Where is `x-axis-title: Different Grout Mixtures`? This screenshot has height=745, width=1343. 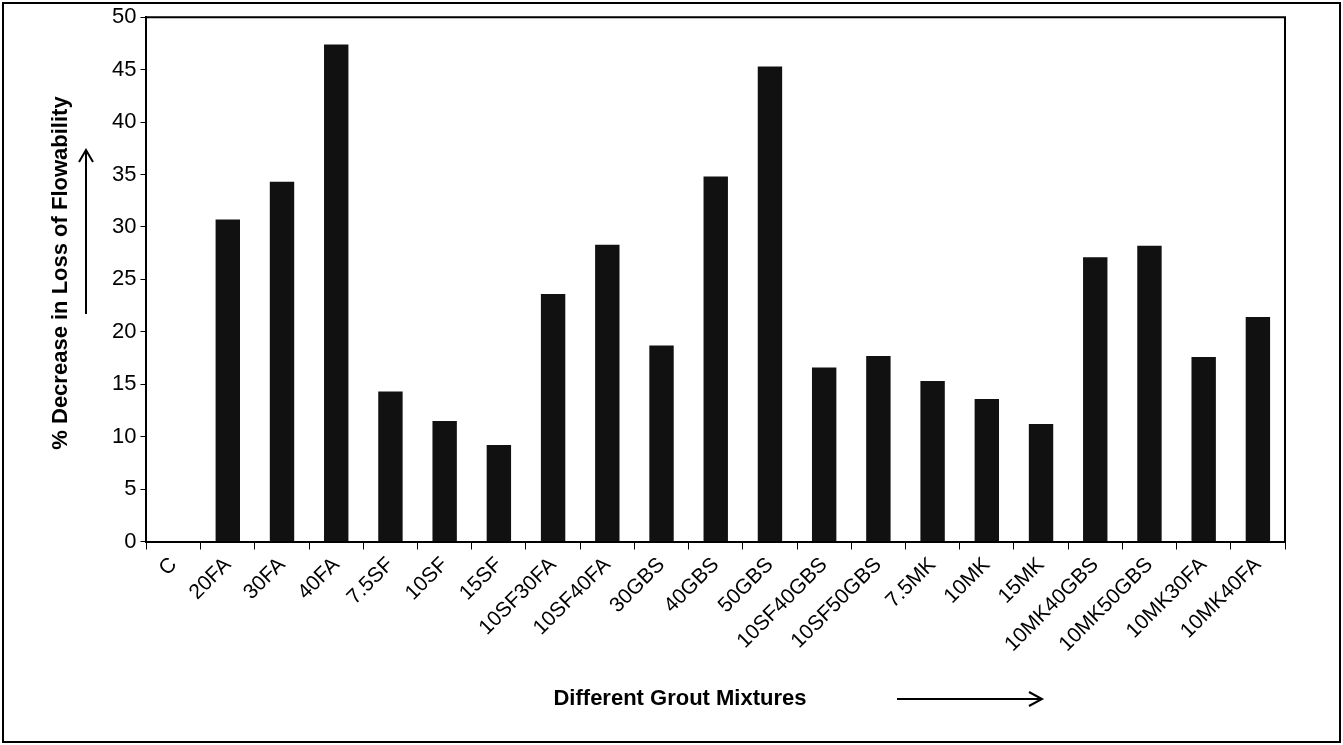 x-axis-title: Different Grout Mixtures is located at coordinates (680, 698).